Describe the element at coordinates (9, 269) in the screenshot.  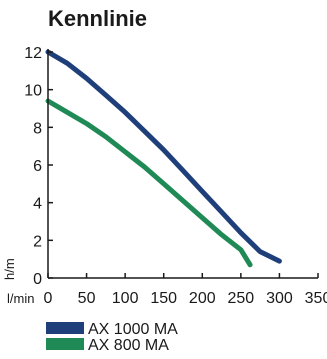
I see `y-axis-label: h/m` at that location.